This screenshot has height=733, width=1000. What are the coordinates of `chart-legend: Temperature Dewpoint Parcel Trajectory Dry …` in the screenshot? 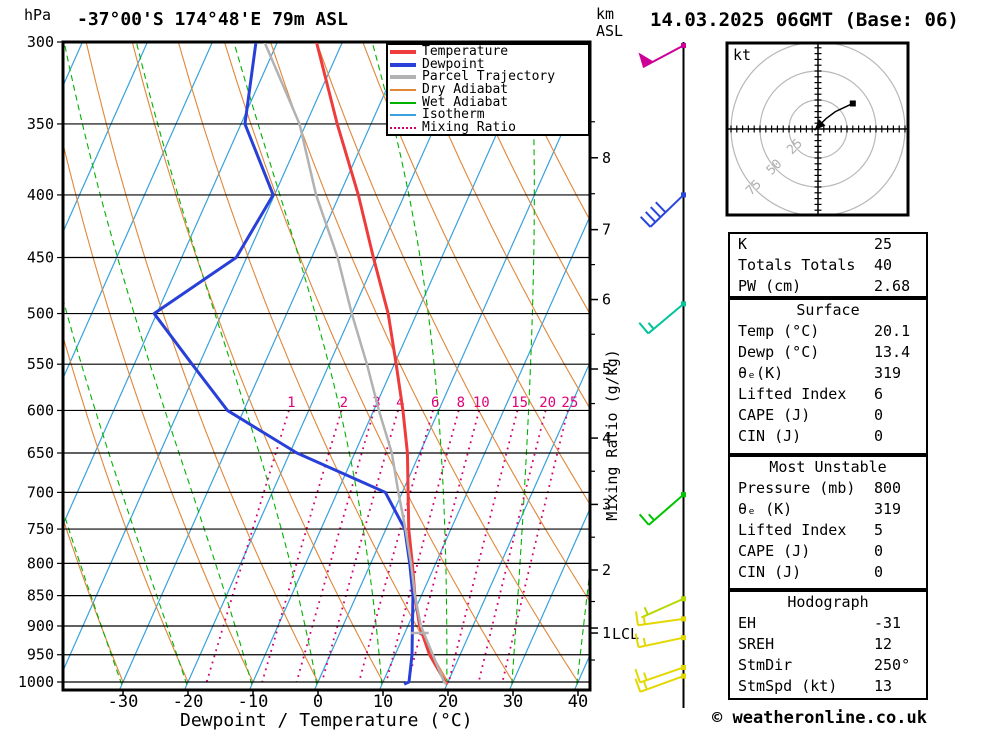 It's located at (488, 89).